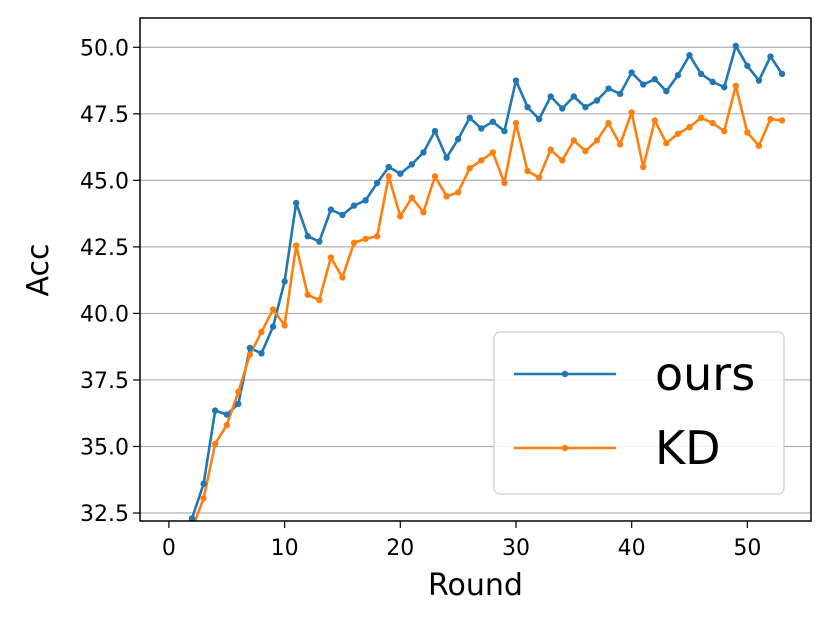 The height and width of the screenshot is (623, 830). Describe the element at coordinates (639, 413) in the screenshot. I see `legend: ours KD` at that location.